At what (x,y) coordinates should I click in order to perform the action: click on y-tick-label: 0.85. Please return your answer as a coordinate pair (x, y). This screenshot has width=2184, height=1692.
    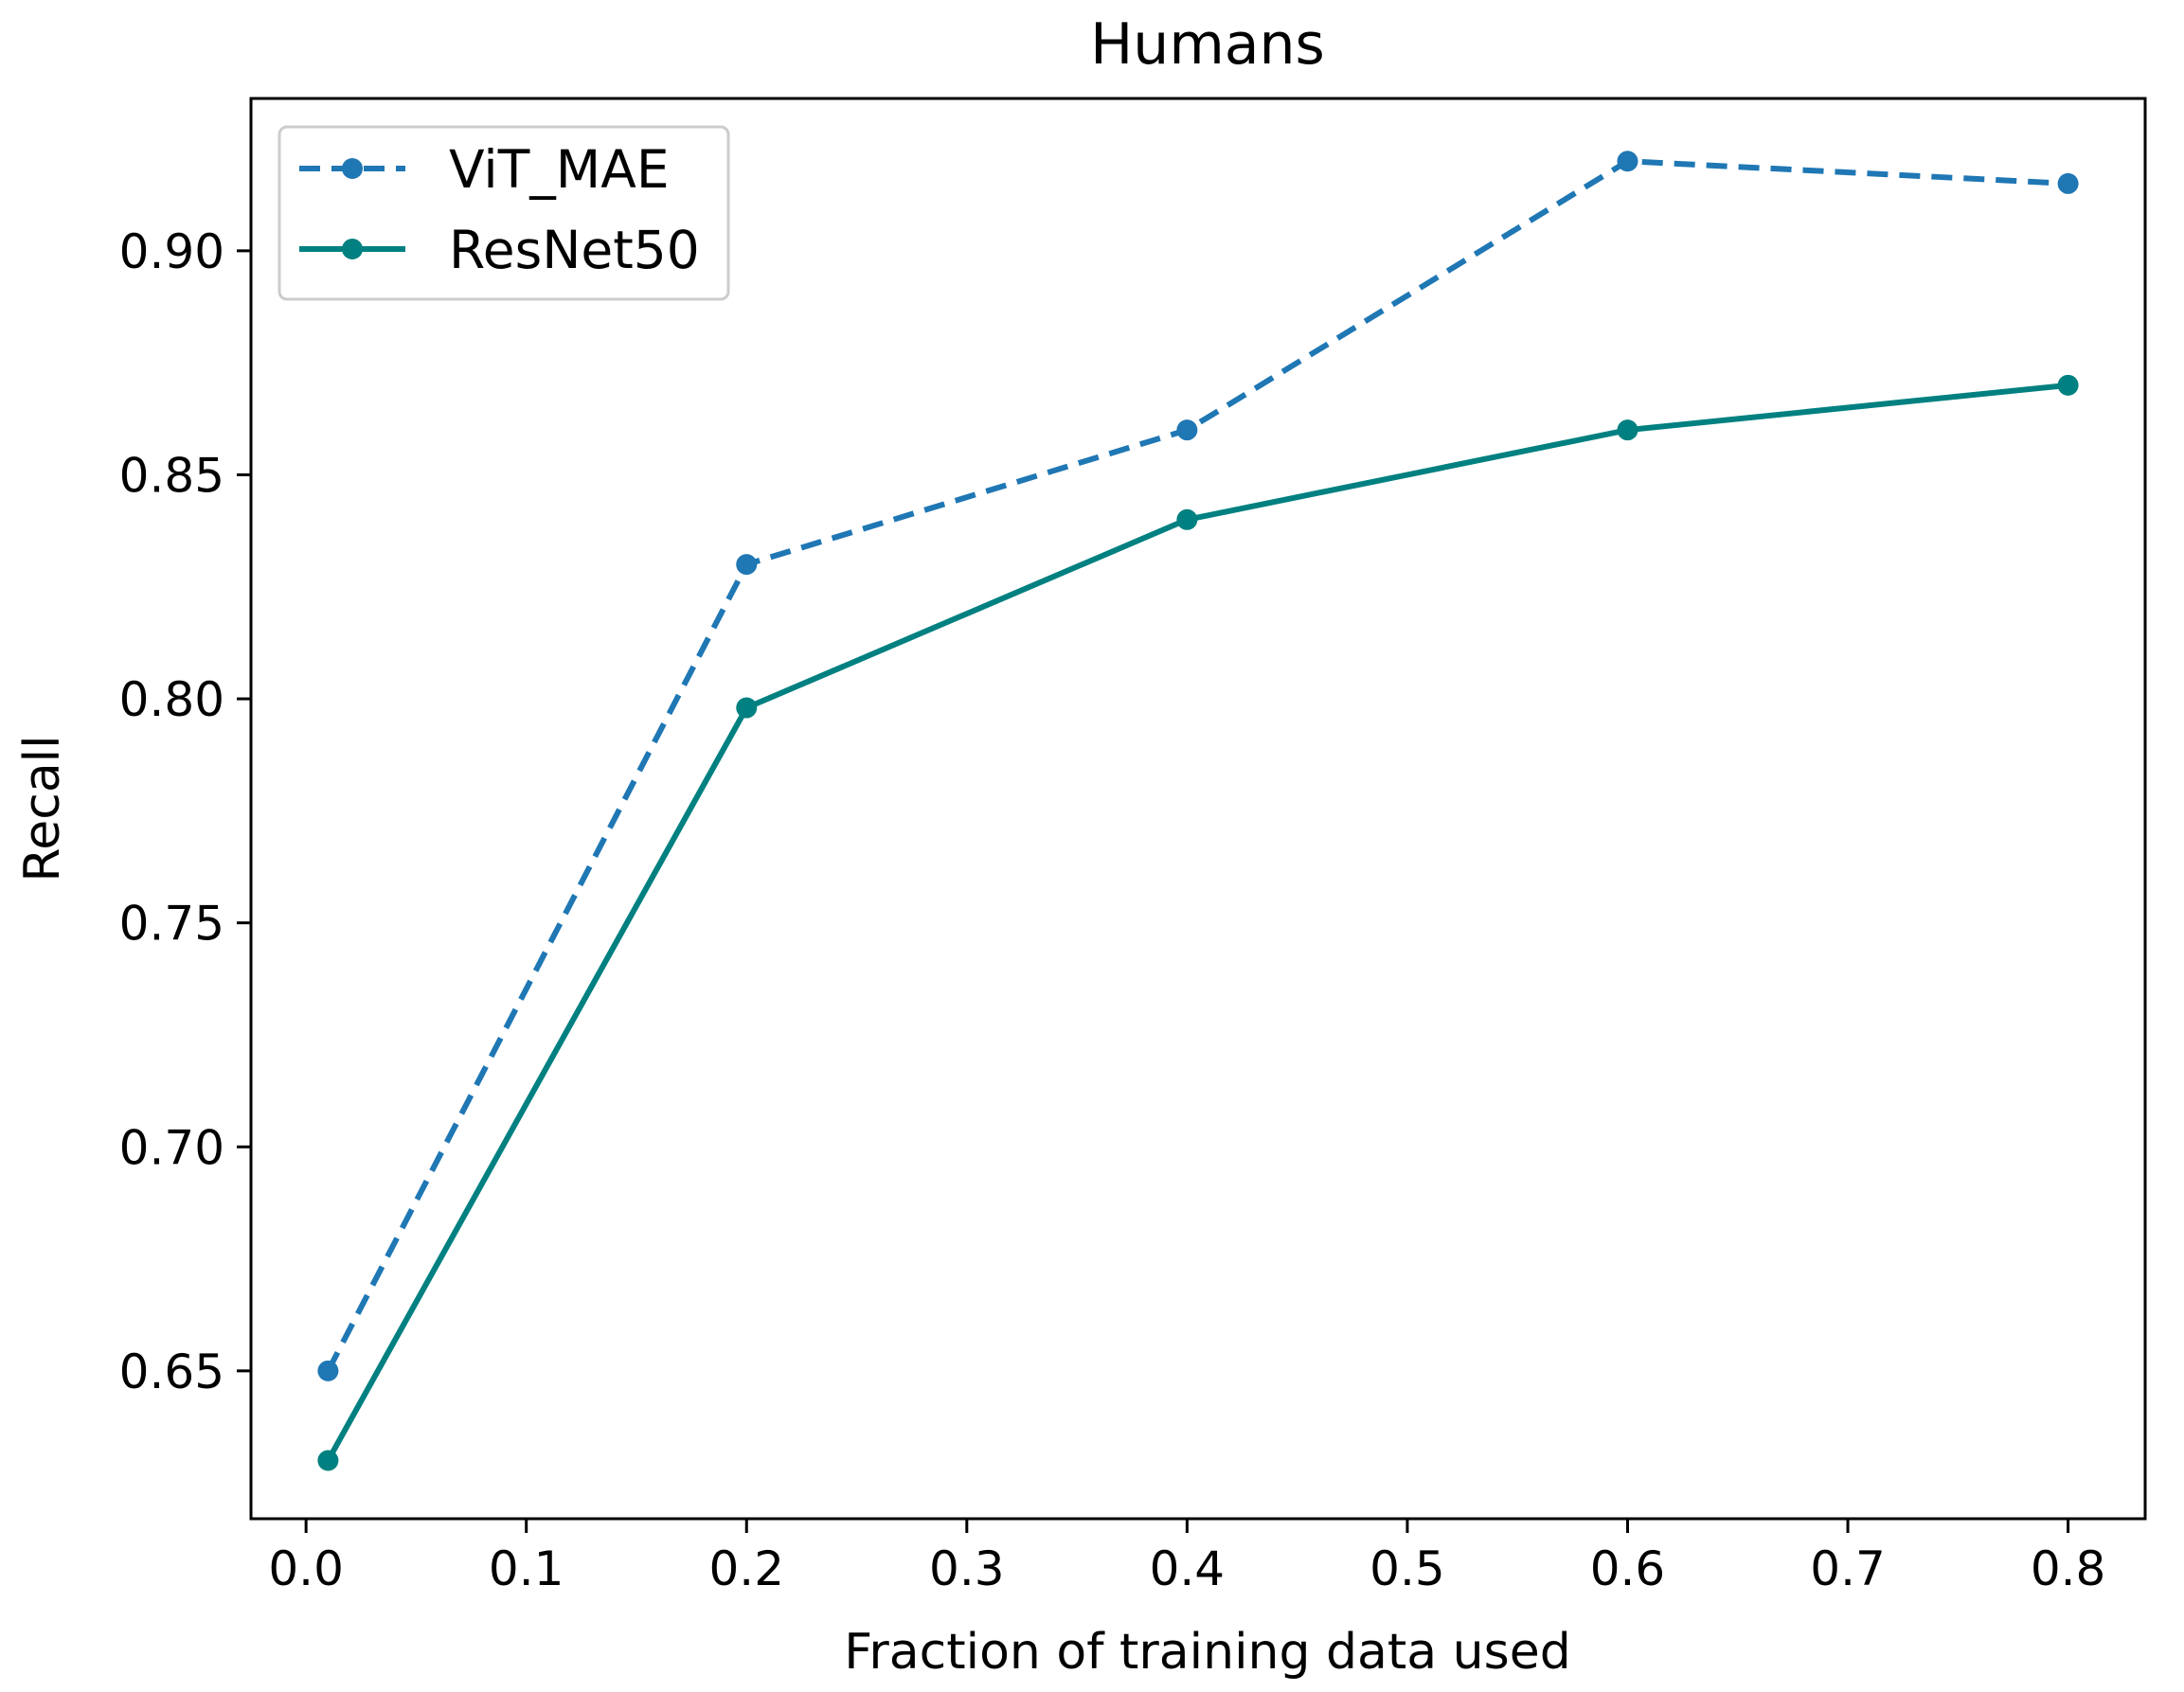
    Looking at the image, I should click on (171, 475).